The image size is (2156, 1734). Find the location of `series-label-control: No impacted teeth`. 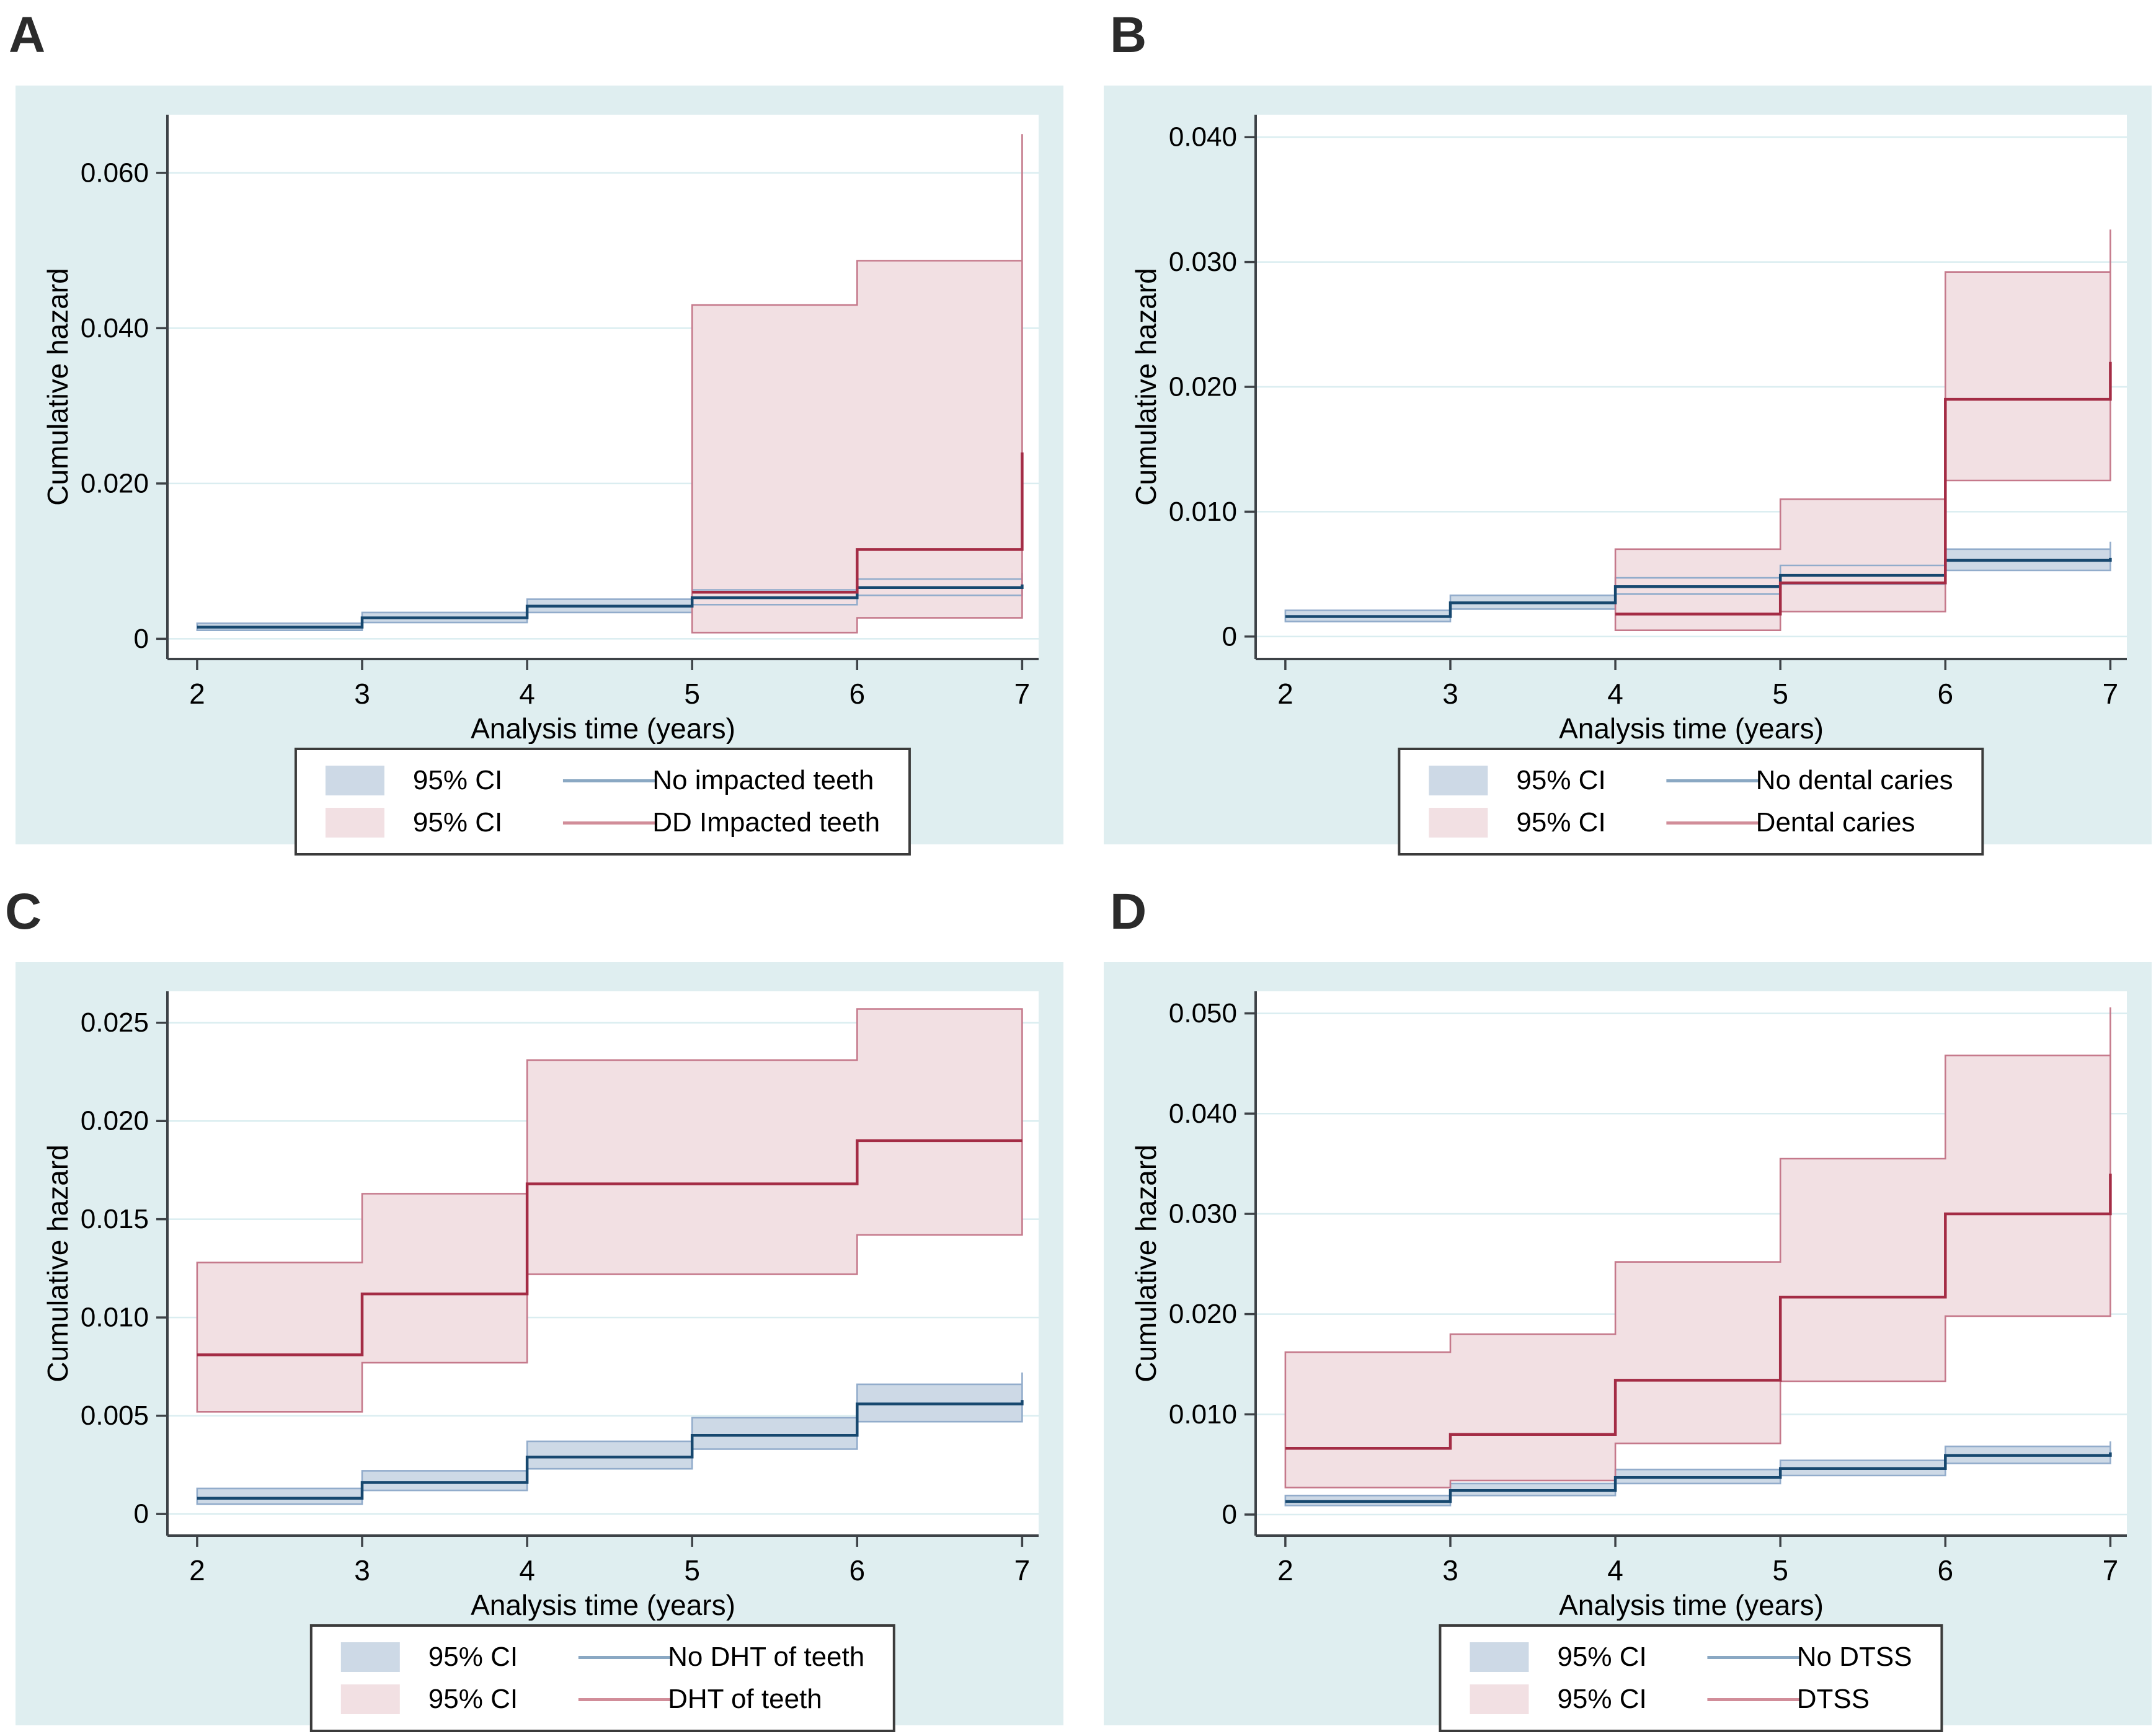

series-label-control: No impacted teeth is located at coordinates (763, 780).